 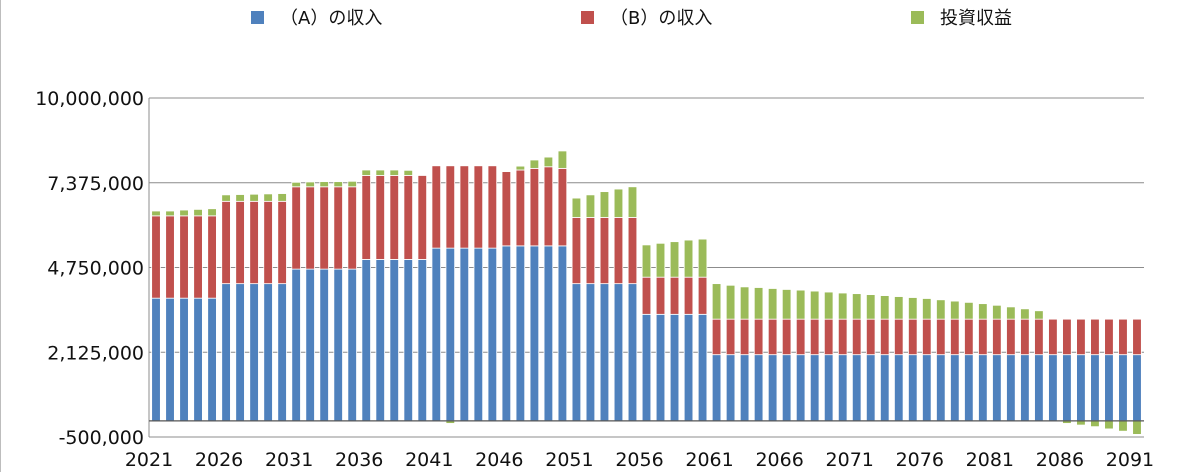 I want to click on legend-swatch-a-income, so click(x=257, y=17).